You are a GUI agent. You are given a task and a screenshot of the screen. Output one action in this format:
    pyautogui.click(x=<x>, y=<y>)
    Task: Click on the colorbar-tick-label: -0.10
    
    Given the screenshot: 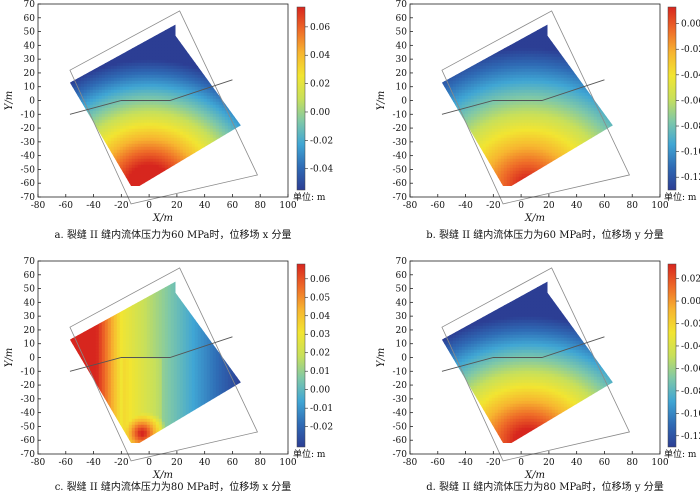 What is the action you would take?
    pyautogui.click(x=690, y=414)
    